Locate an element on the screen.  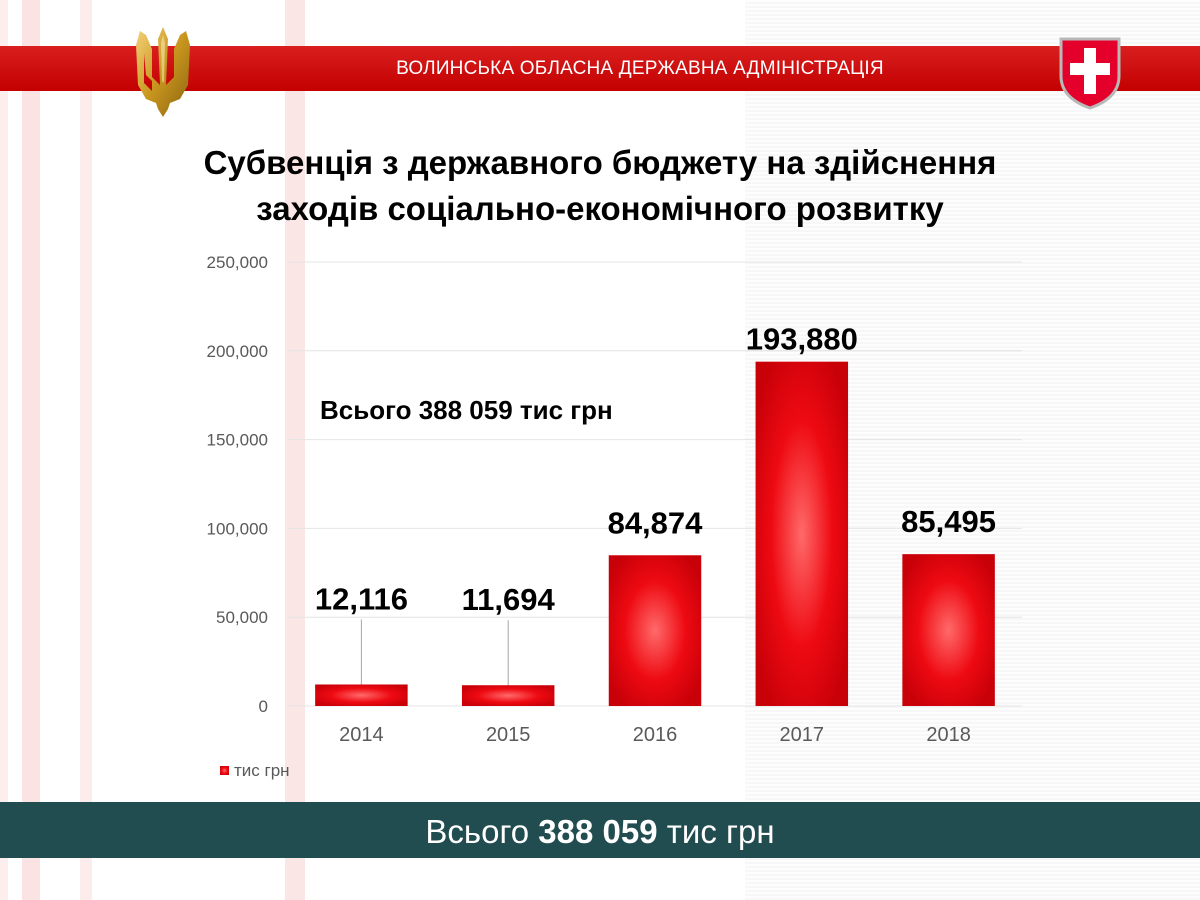
data-label: 12,116 is located at coordinates (361, 598).